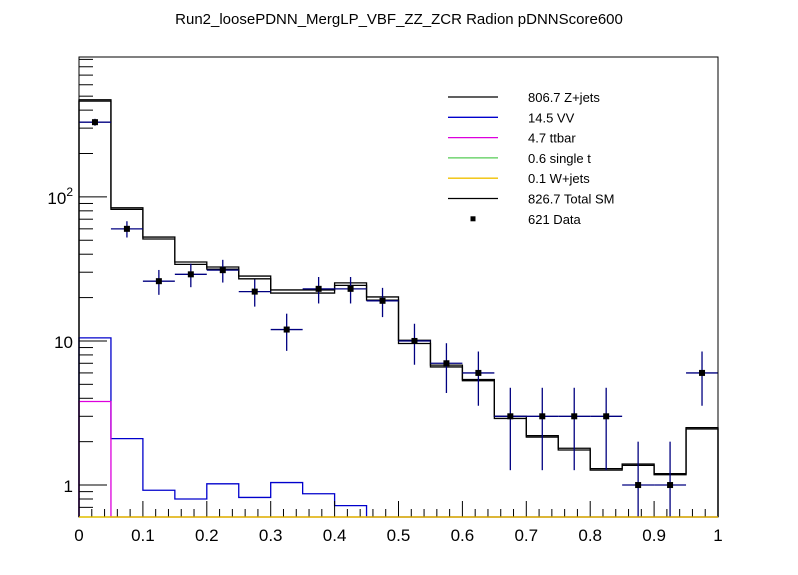  I want to click on legend-entry-ttbar: 4.7 ttbar, so click(512, 138).